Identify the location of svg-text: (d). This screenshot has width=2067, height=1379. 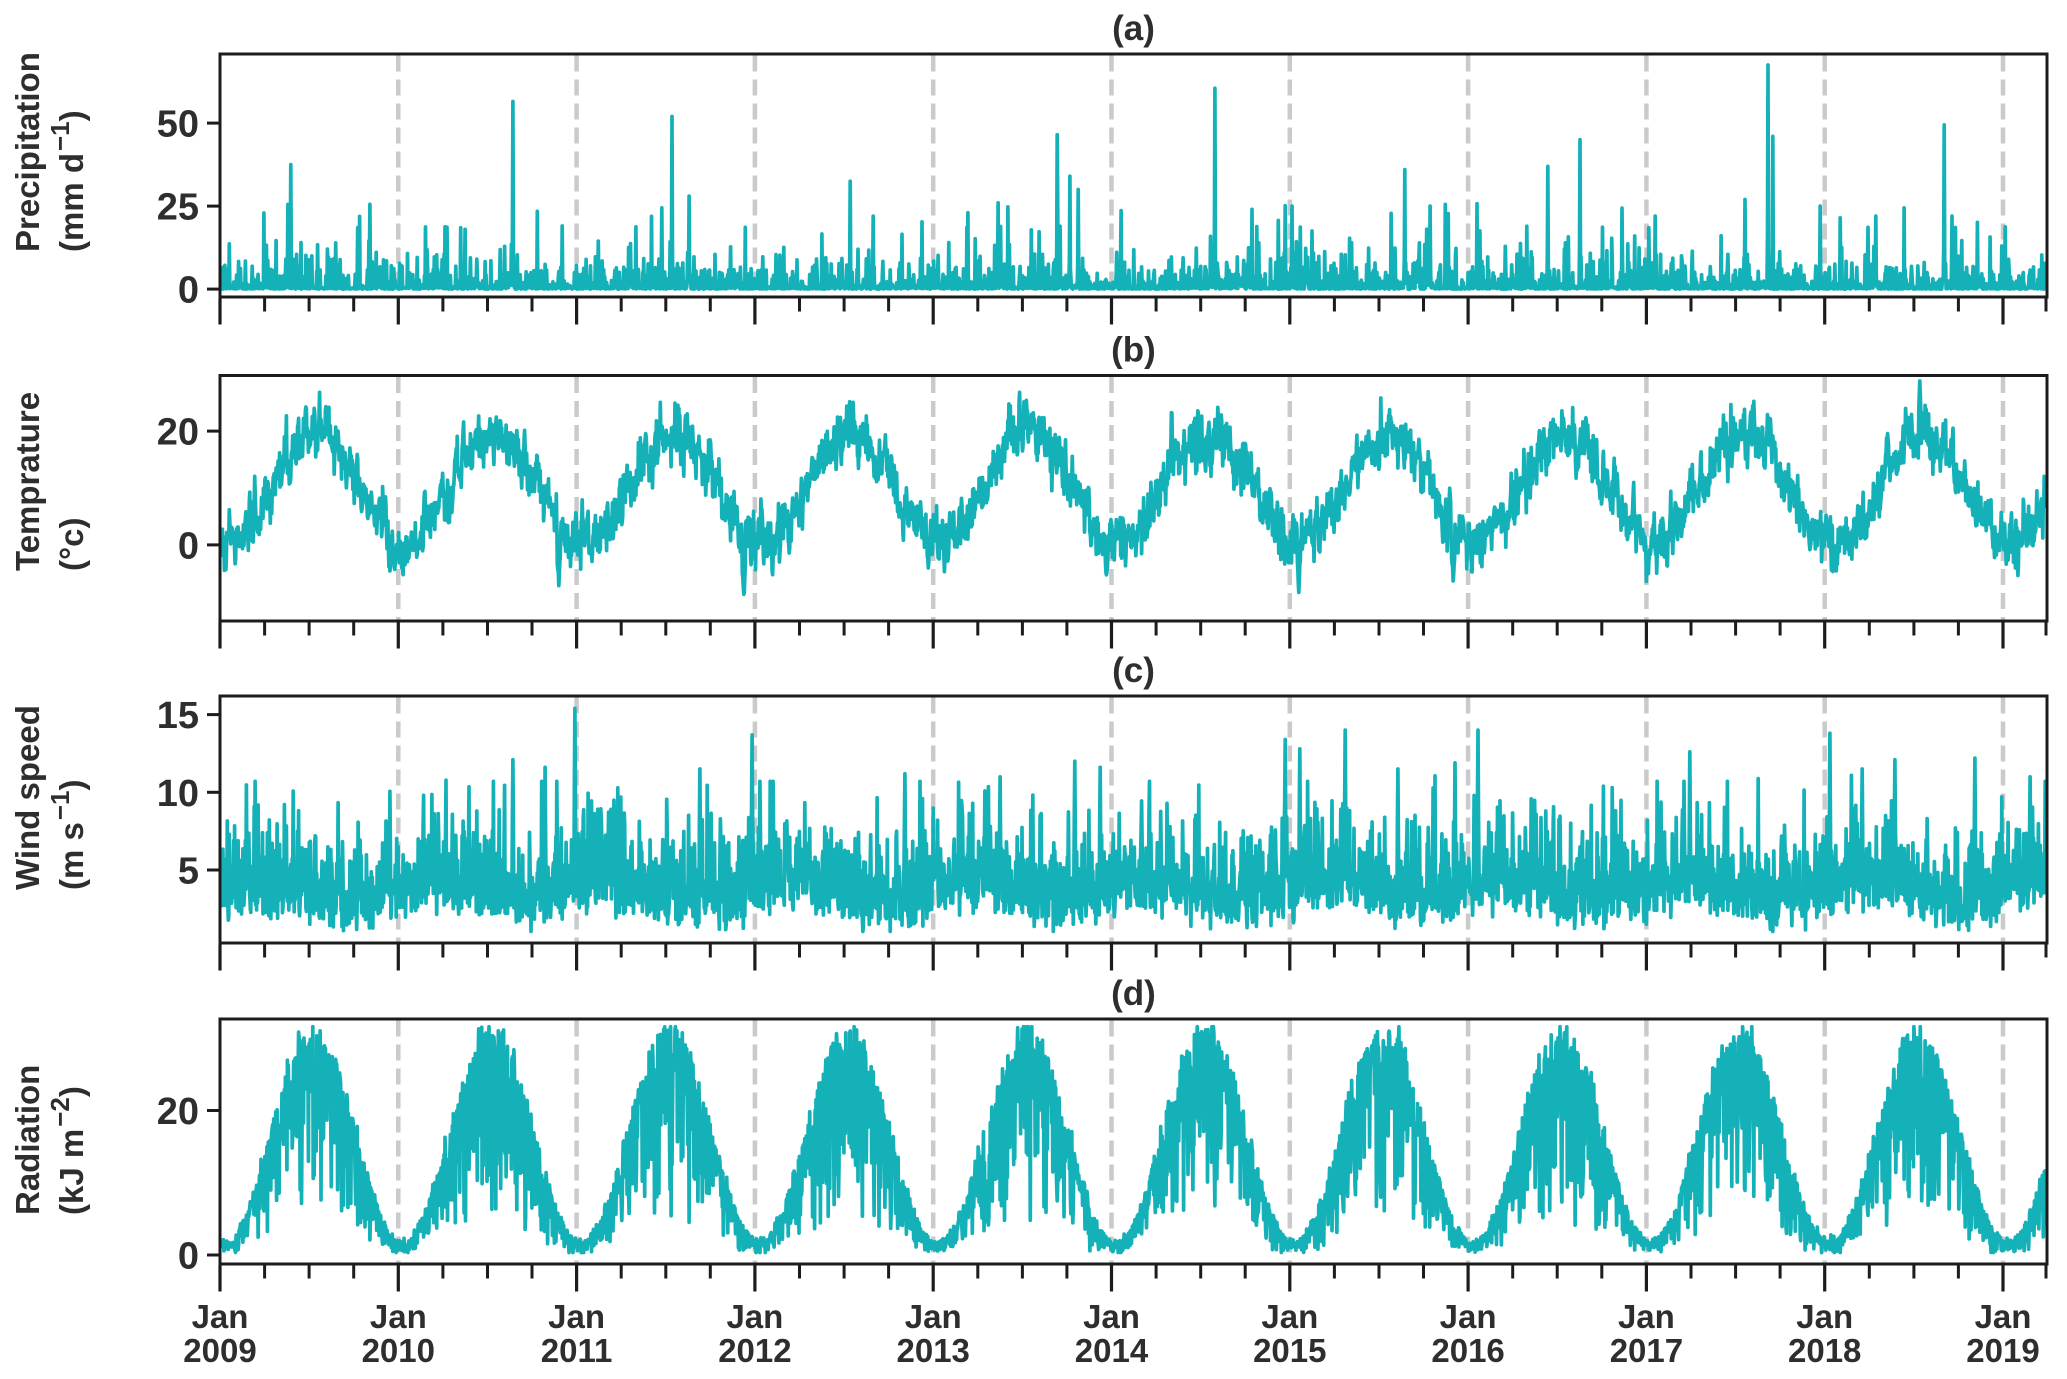
(1133, 993).